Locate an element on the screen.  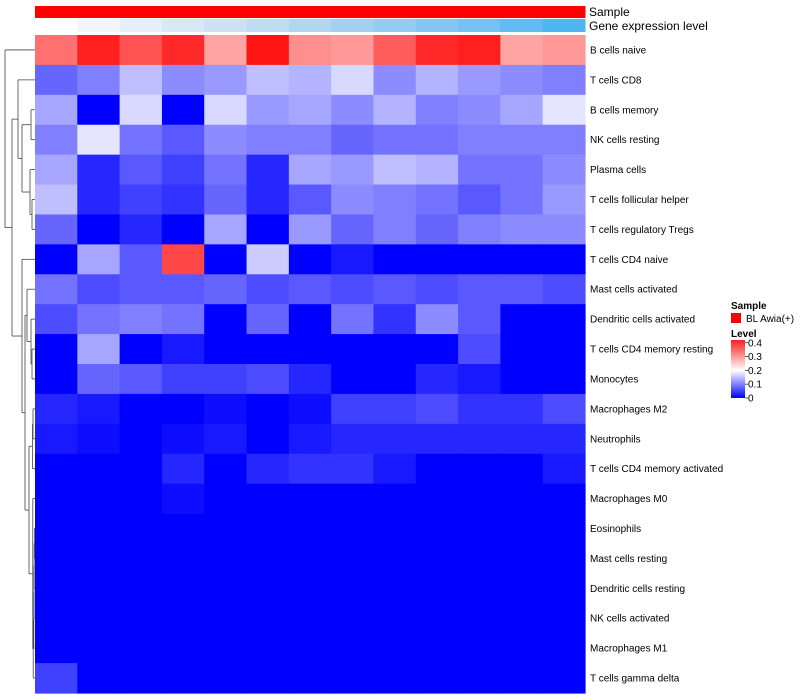
legend-sample-swatch is located at coordinates (736, 318).